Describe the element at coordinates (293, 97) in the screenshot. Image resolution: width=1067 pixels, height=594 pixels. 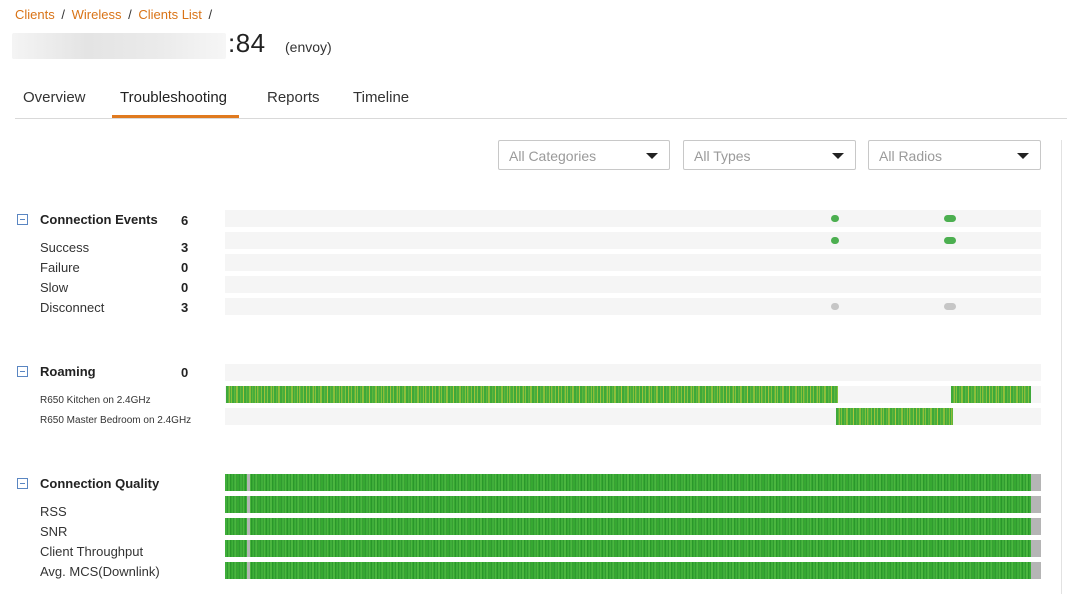
I see `tab-reports: Reports` at that location.